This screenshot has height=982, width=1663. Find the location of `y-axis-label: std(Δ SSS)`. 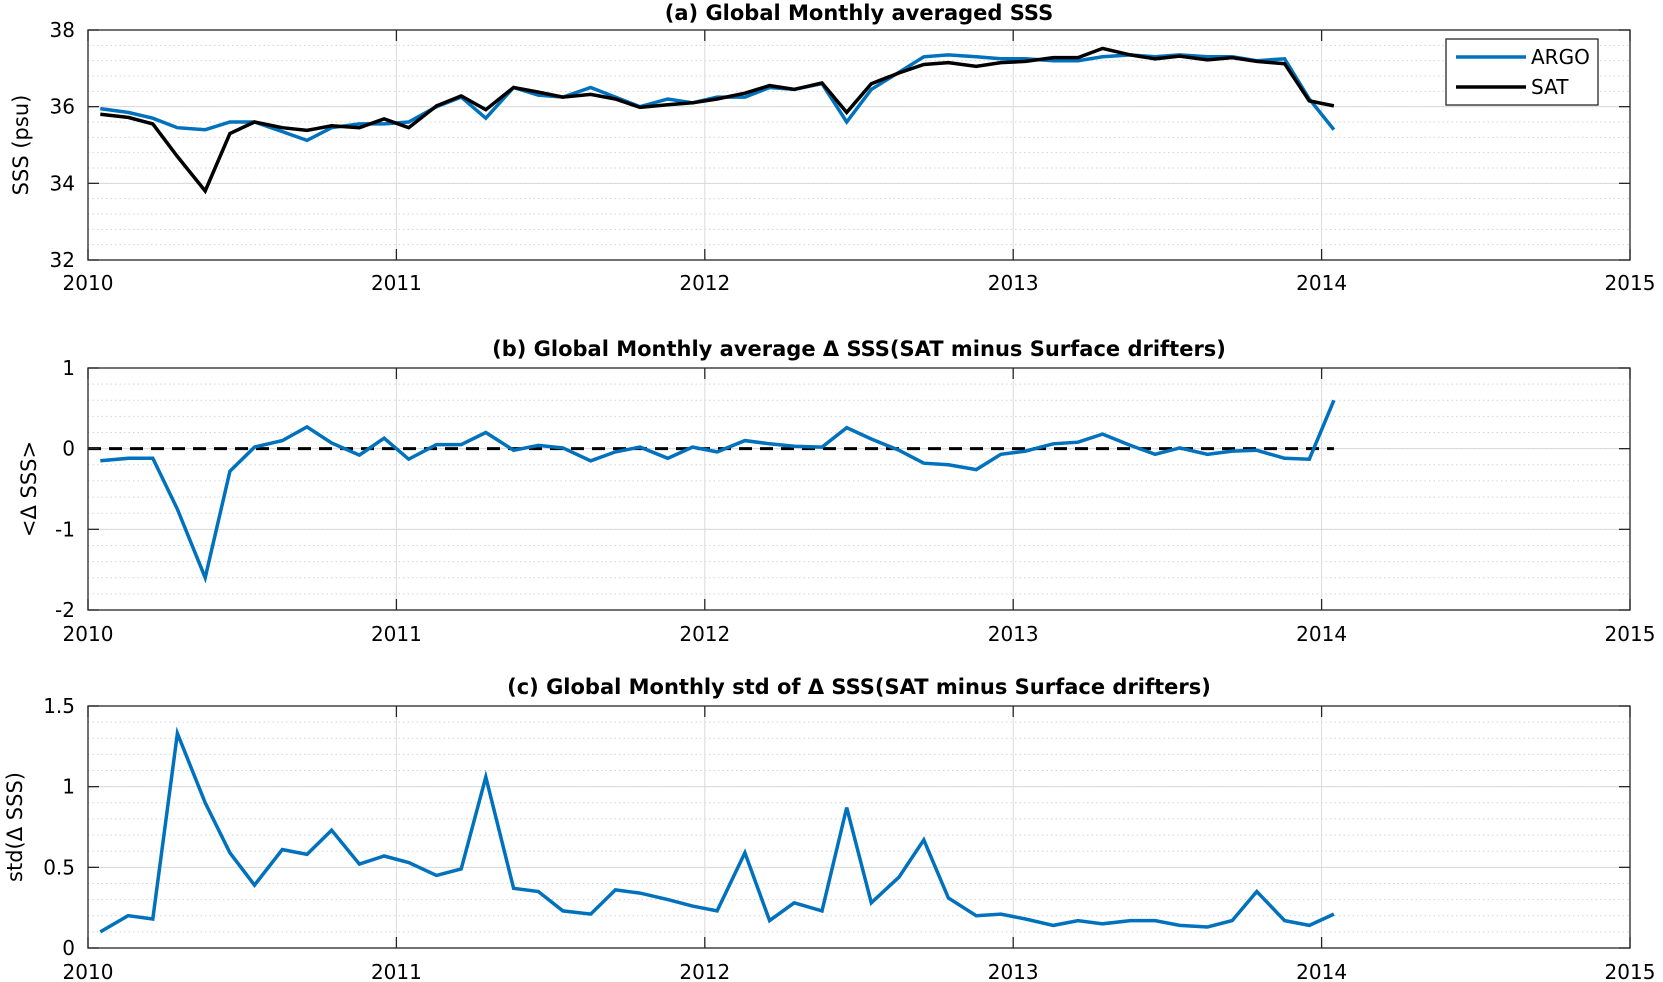

y-axis-label: std(Δ SSS) is located at coordinates (15, 827).